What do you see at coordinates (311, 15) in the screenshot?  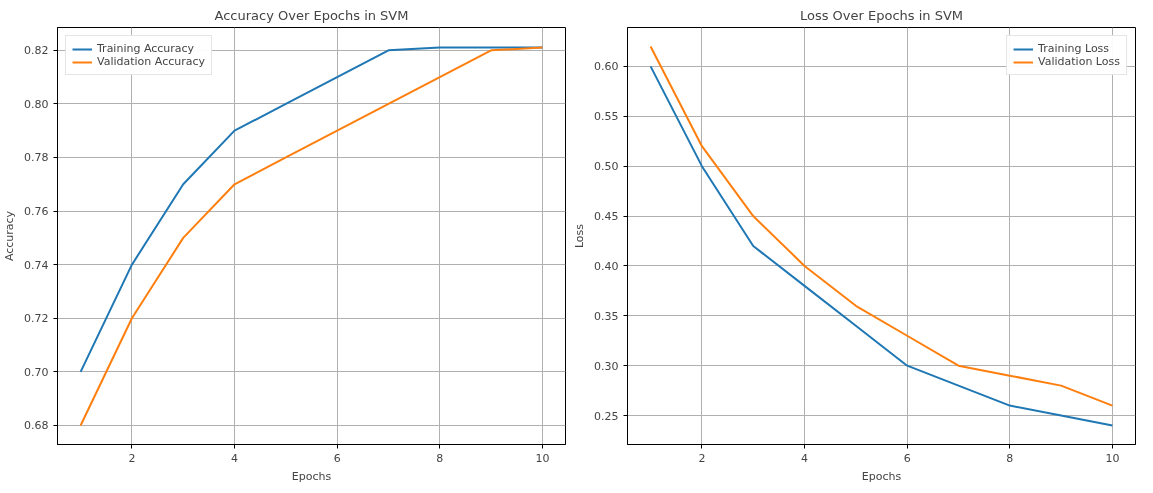 I see `chart-title: Accuracy Over Epochs in SVM` at bounding box center [311, 15].